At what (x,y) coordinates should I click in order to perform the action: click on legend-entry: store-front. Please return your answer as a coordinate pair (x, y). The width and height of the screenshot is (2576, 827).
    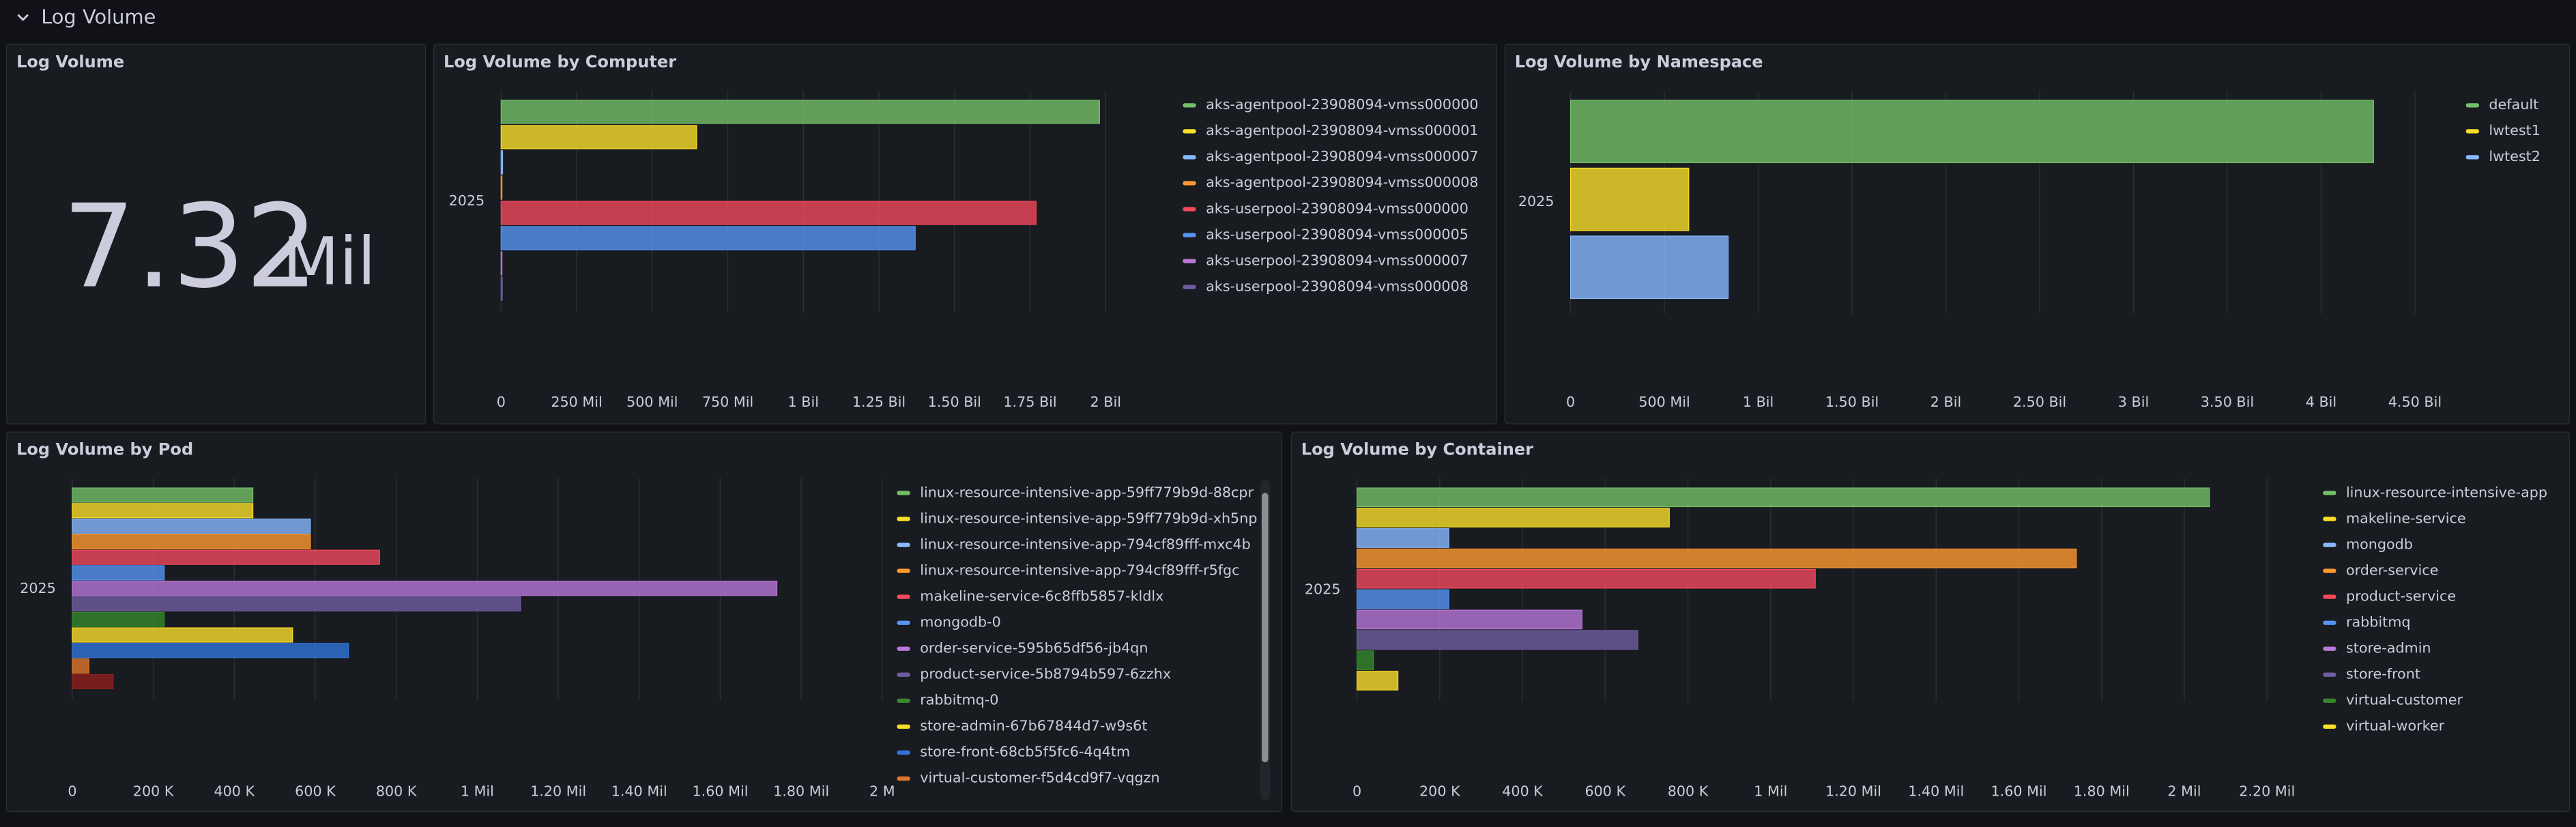
    Looking at the image, I should click on (2383, 674).